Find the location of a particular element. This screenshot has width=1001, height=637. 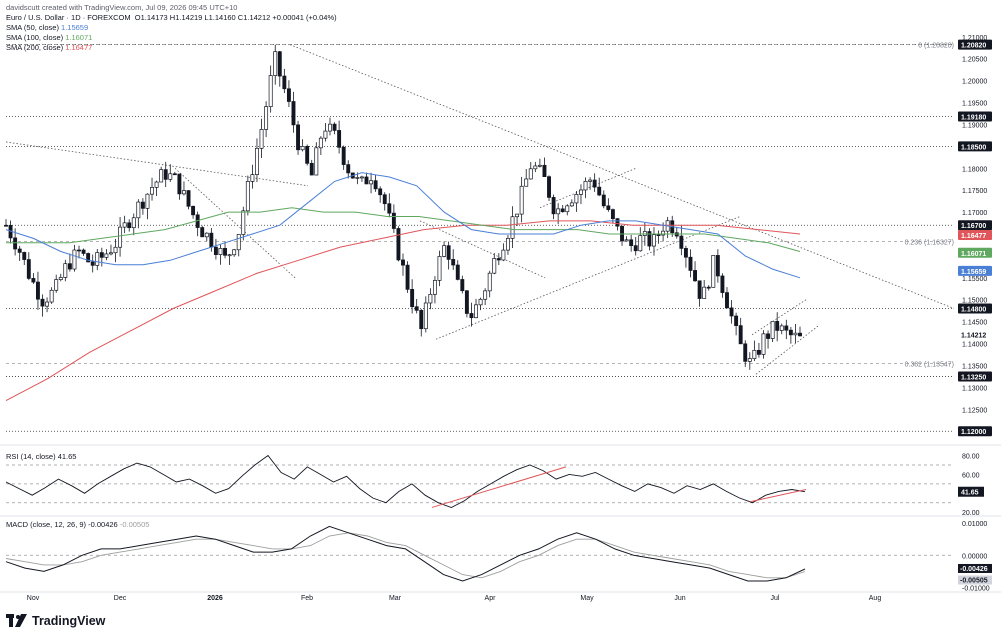

macd-tick-label: 0.00000 is located at coordinates (974, 556).